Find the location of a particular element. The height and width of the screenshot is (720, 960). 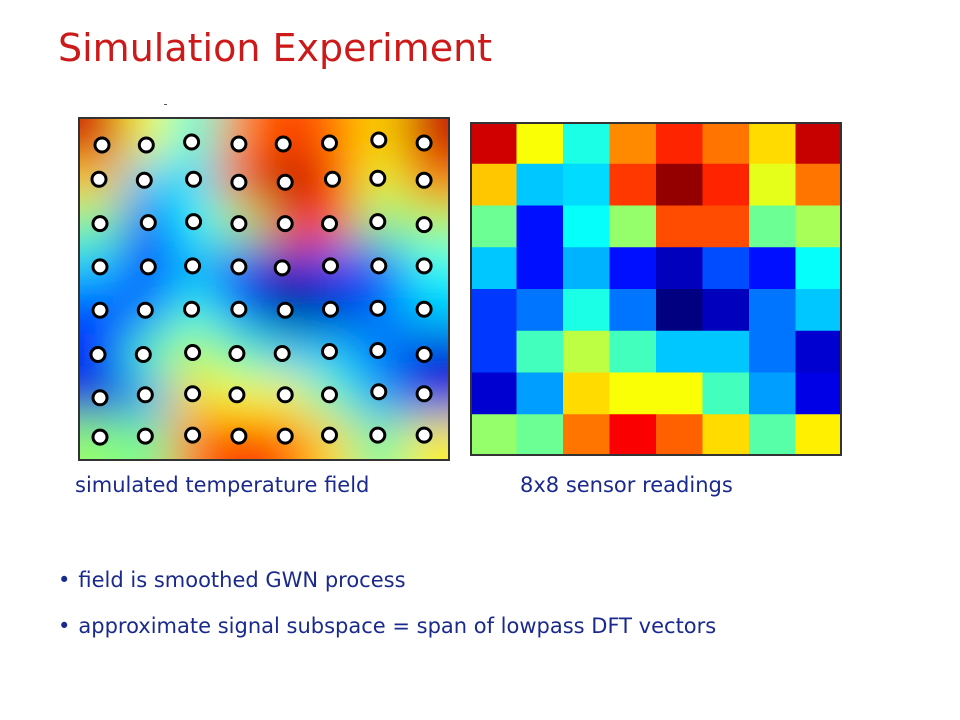

slide-title: Simulation Experiment is located at coordinates (275, 48).